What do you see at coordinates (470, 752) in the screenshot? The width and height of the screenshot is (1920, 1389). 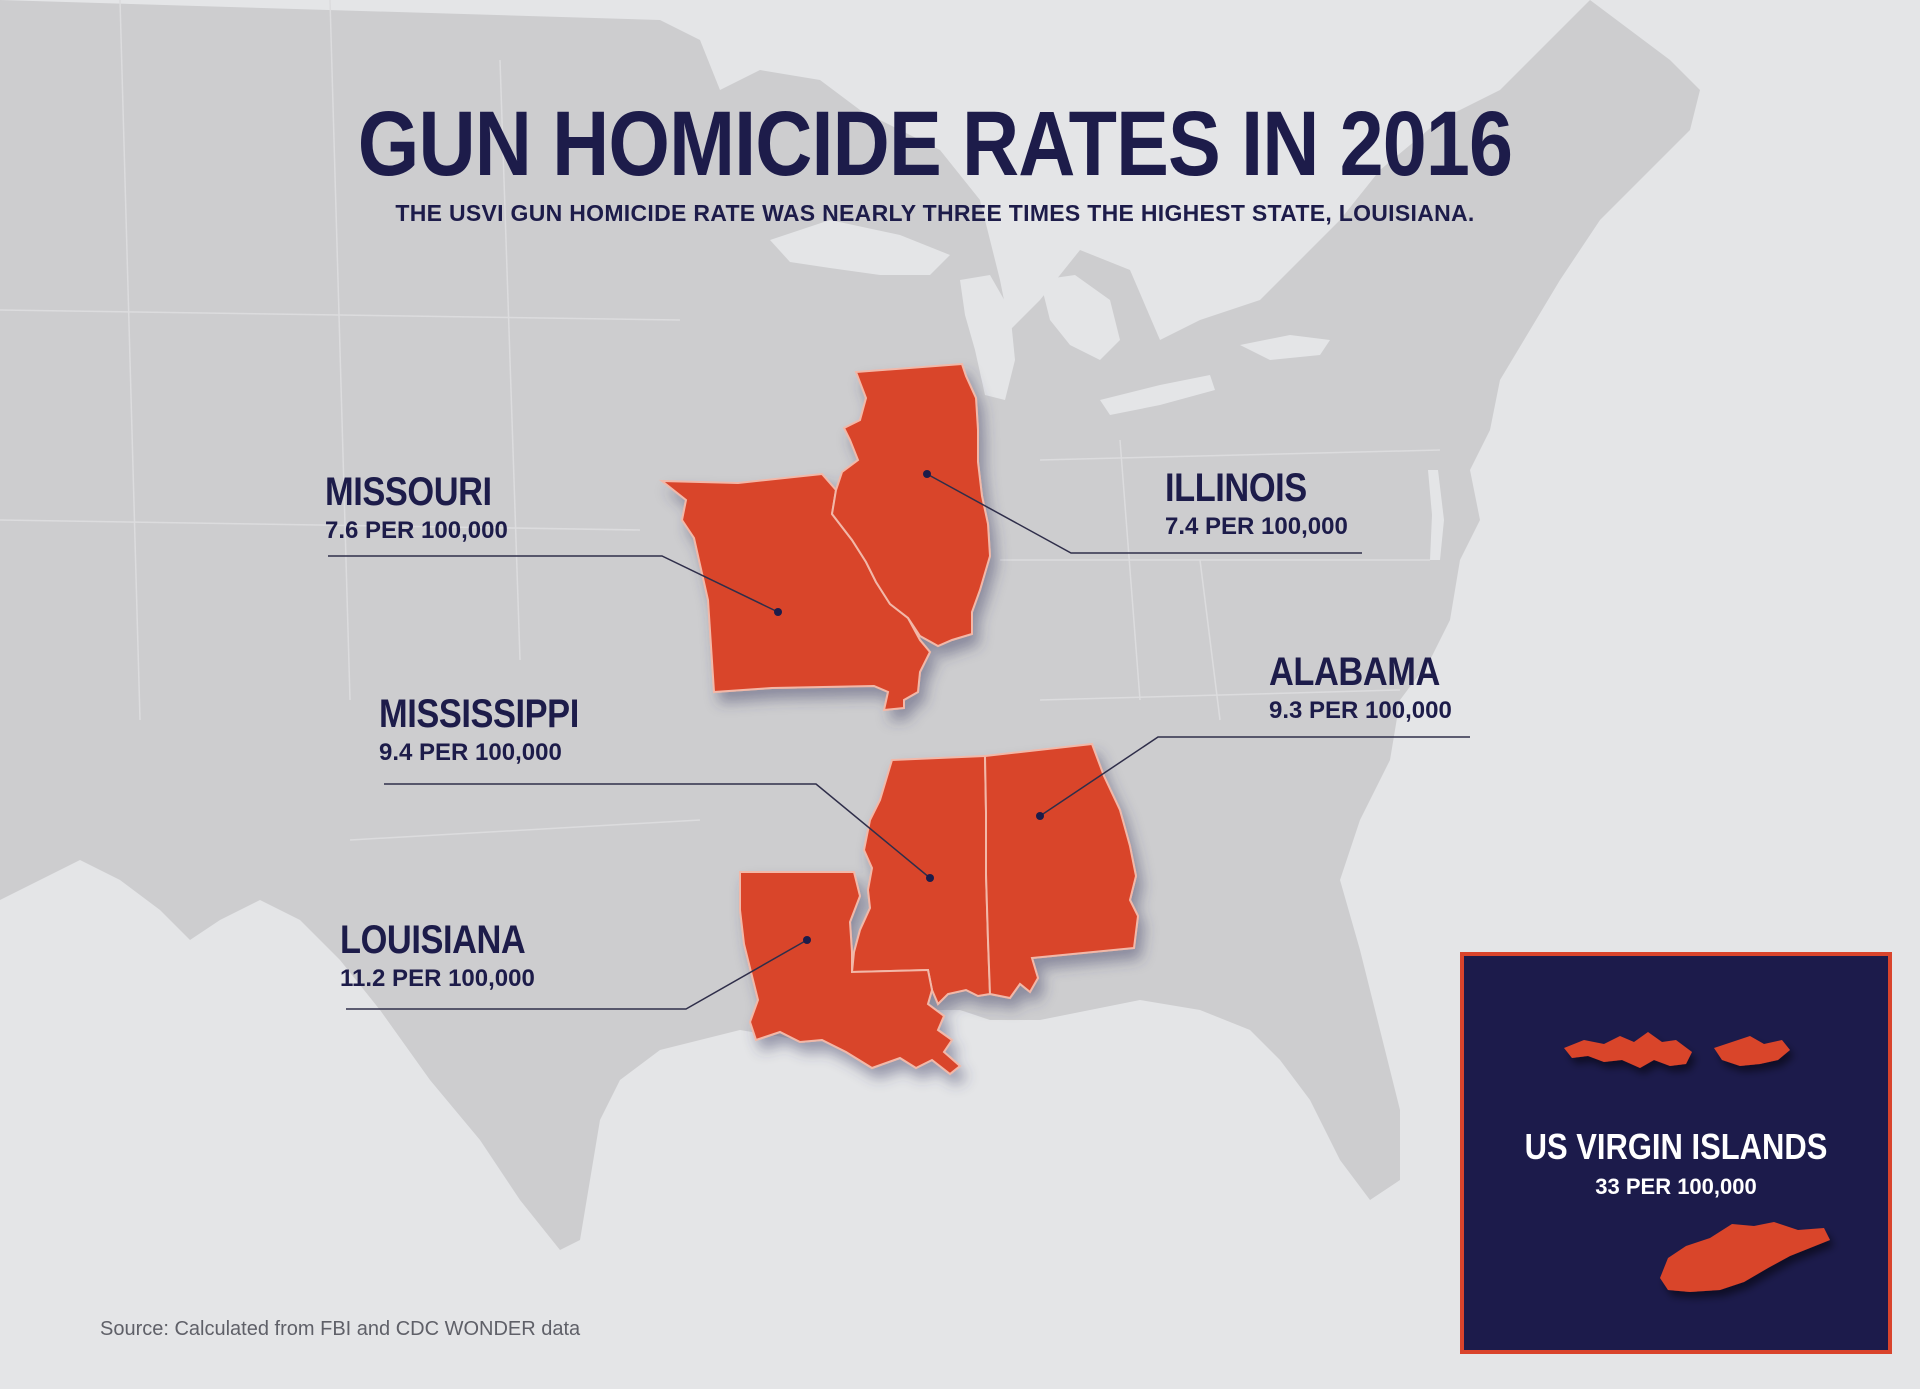 I see `mississippi-rate: 9.4 PER 100,000` at bounding box center [470, 752].